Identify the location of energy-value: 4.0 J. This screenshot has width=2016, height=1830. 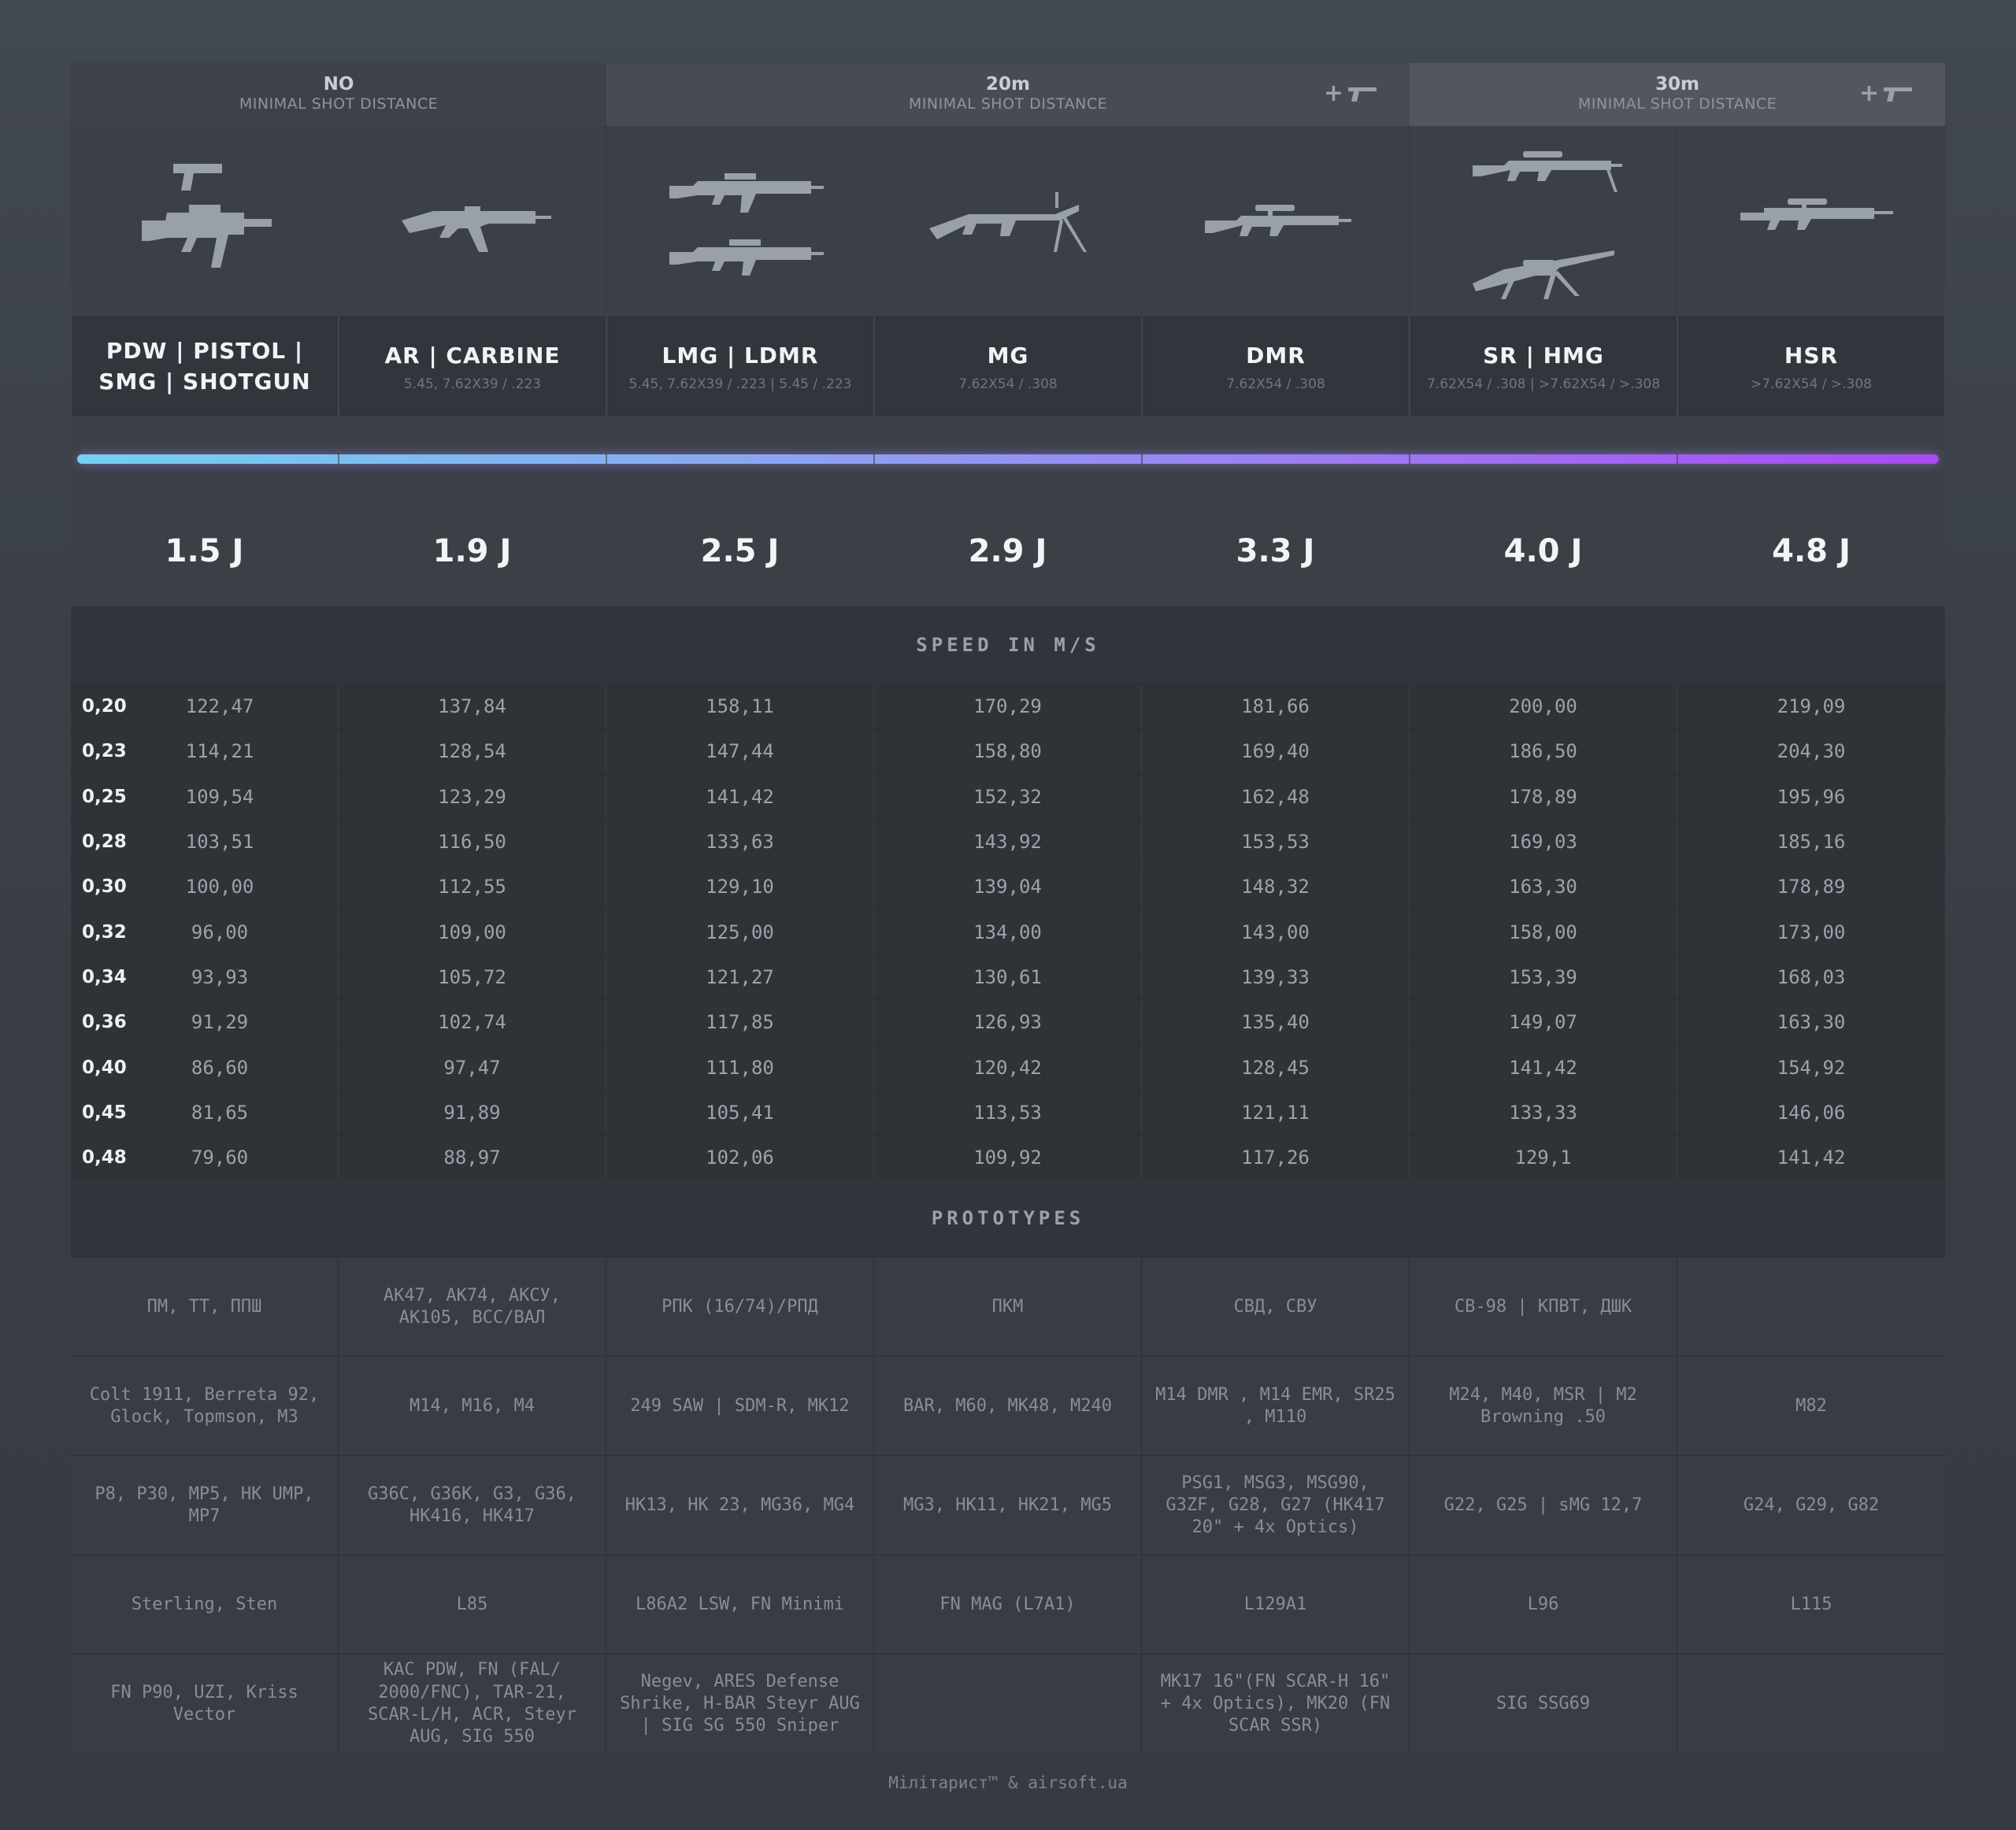
(1543, 551).